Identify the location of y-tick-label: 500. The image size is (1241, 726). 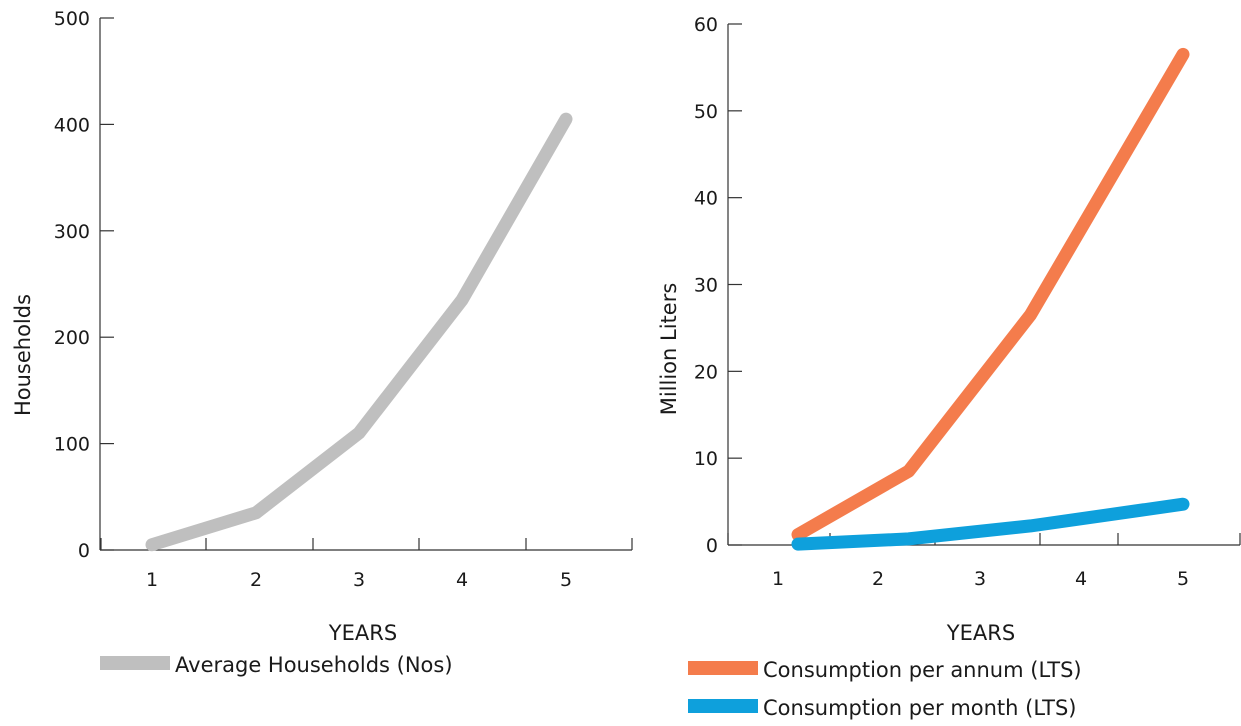
(72, 19).